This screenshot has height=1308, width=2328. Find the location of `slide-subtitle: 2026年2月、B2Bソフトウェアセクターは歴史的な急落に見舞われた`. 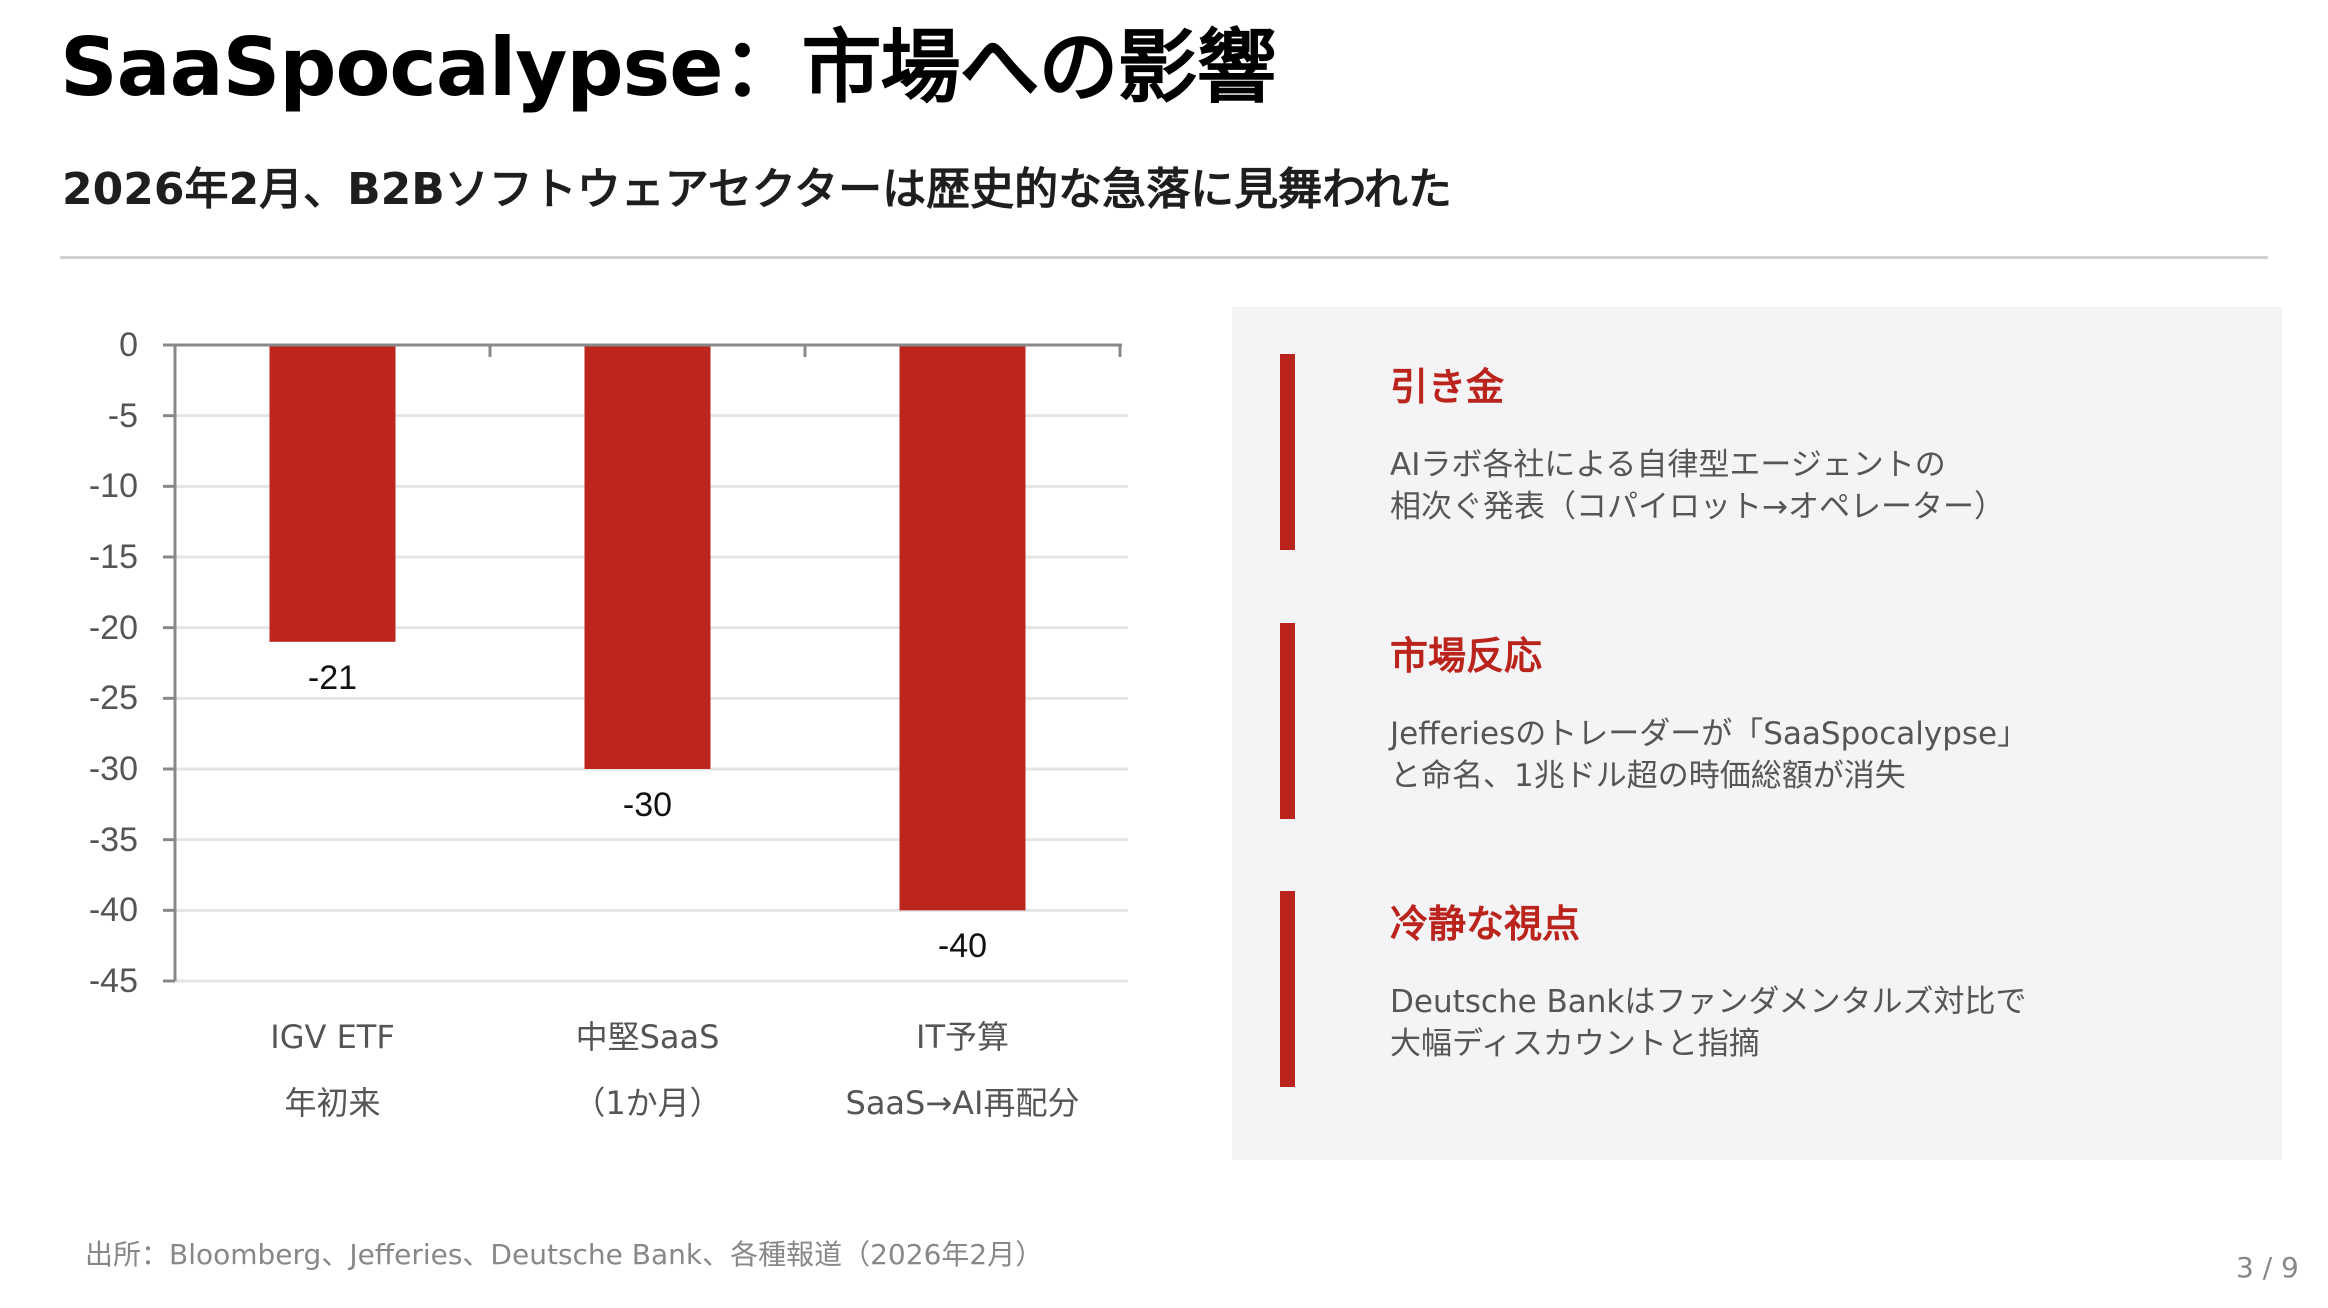

slide-subtitle: 2026年2月、B2Bソフトウェアセクターは歴史的な急落に見舞われた is located at coordinates (757, 189).